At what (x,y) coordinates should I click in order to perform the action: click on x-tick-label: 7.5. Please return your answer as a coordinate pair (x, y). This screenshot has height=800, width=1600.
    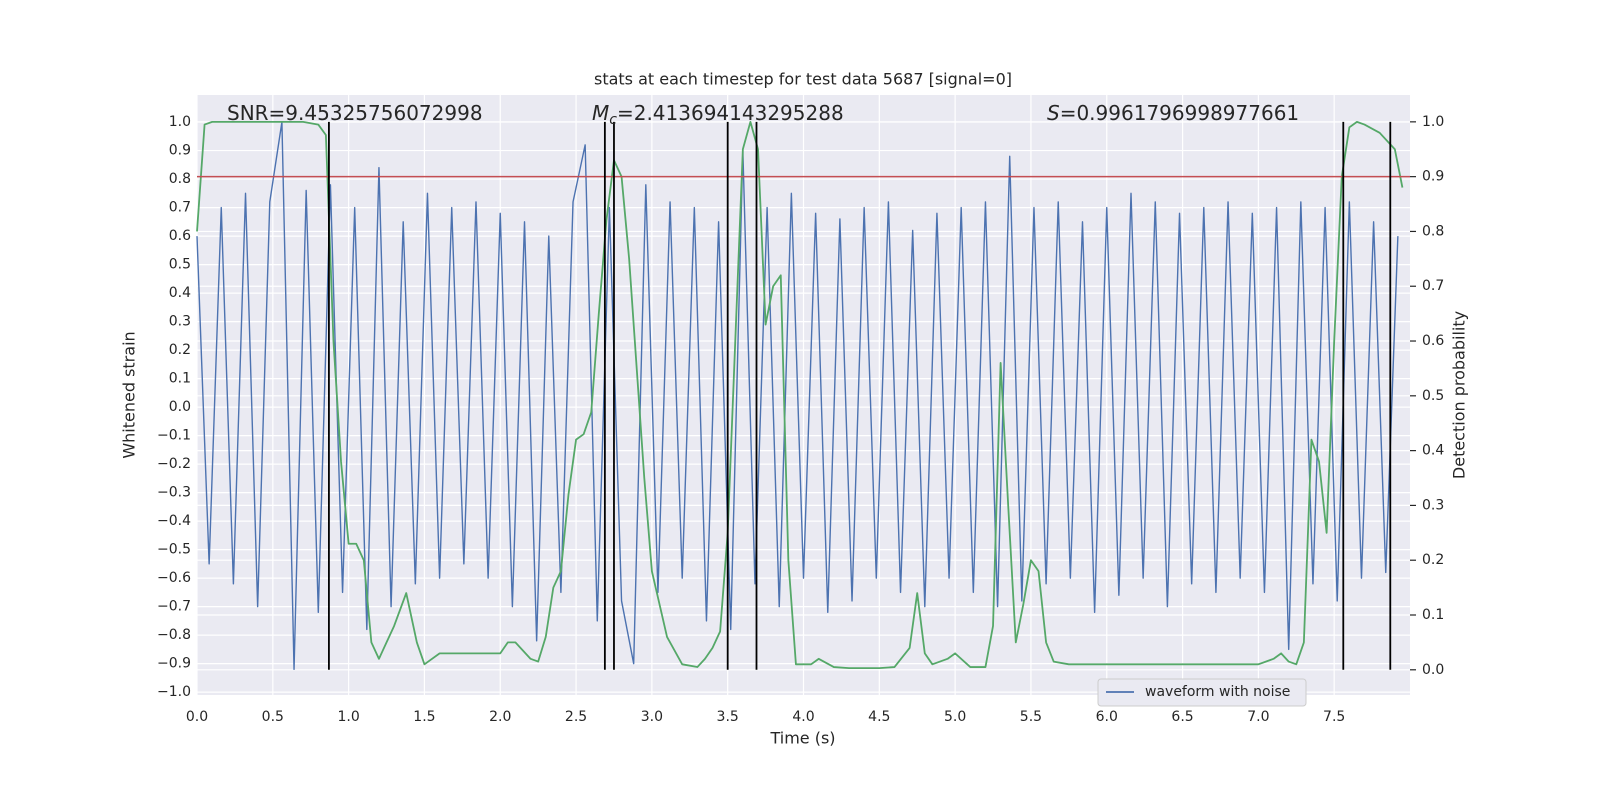
    Looking at the image, I should click on (1334, 717).